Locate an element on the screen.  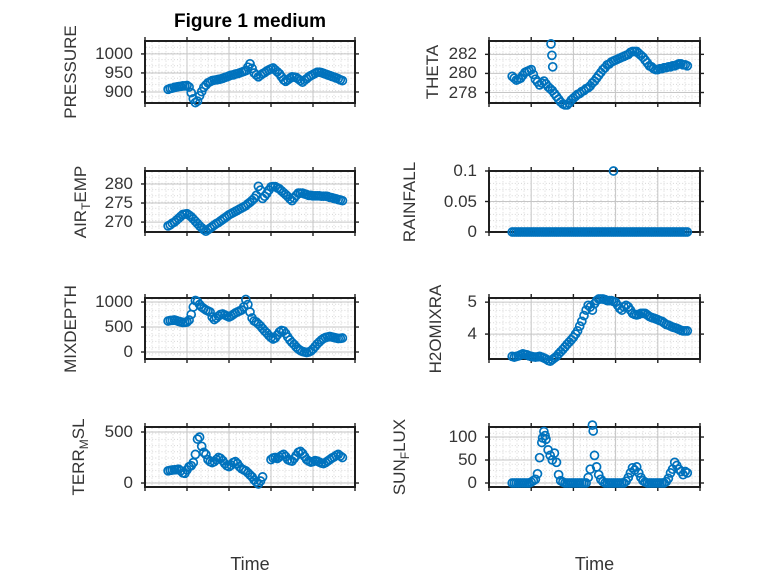
plot-area-rainfall is located at coordinates (594, 201).